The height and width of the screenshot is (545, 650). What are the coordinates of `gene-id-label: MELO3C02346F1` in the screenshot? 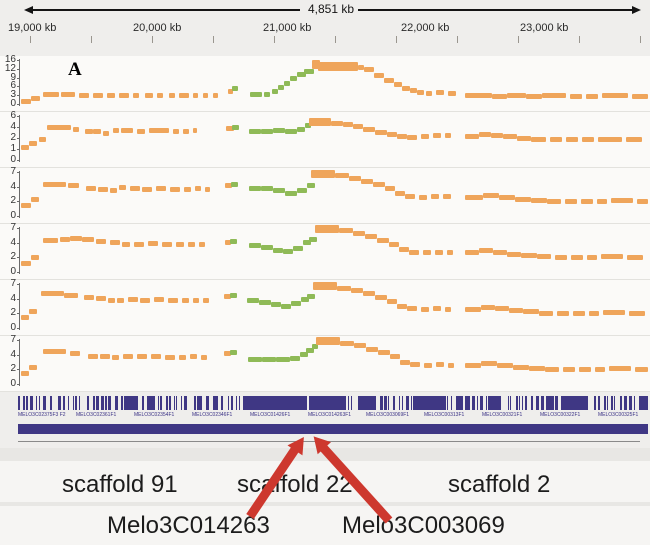 It's located at (212, 415).